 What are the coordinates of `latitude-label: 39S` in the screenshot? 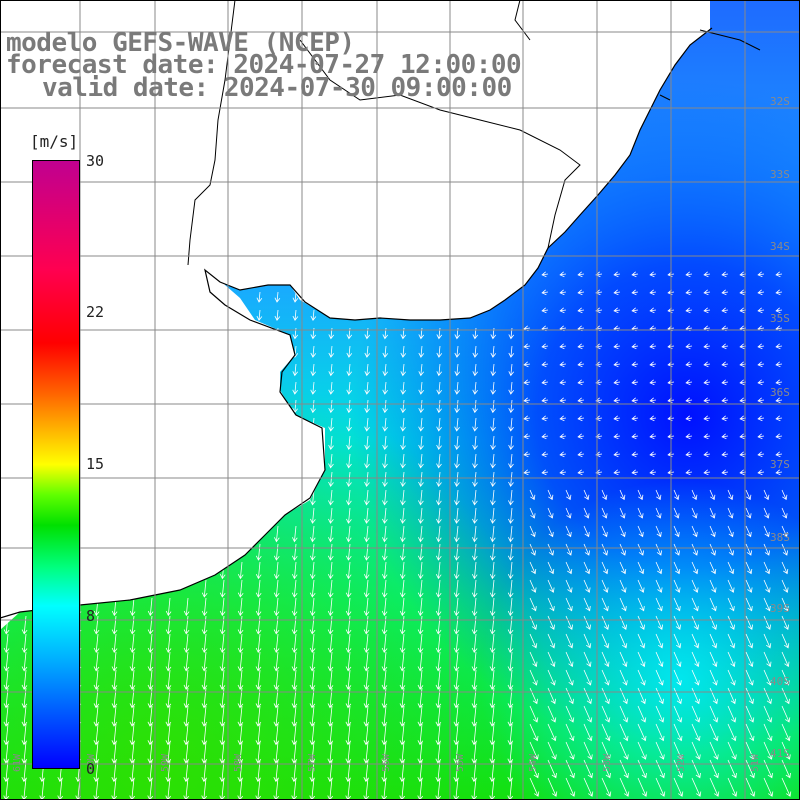 It's located at (780, 608).